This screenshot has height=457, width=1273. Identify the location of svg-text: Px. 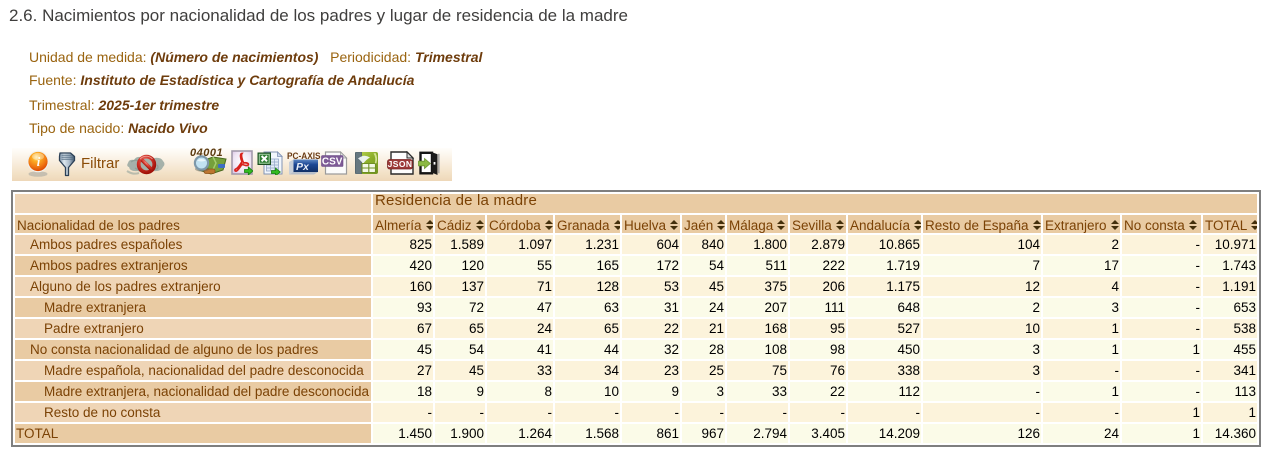
(303, 167).